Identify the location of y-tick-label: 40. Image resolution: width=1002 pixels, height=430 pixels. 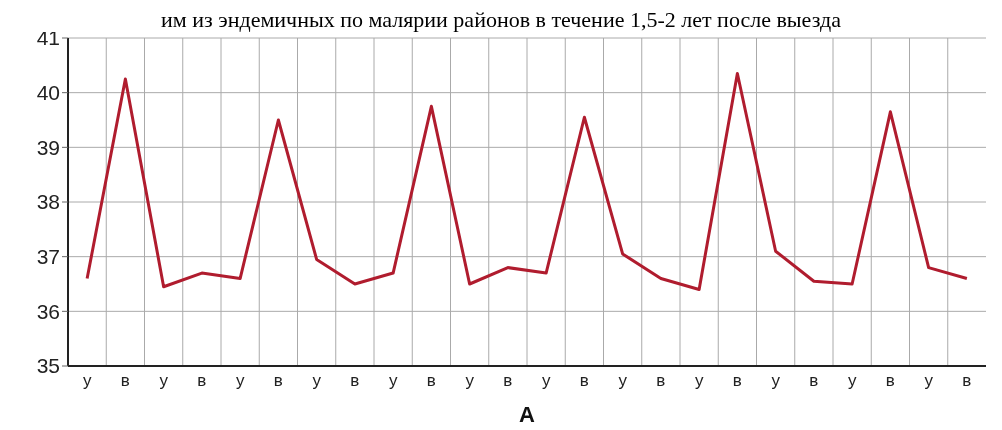
(48, 93).